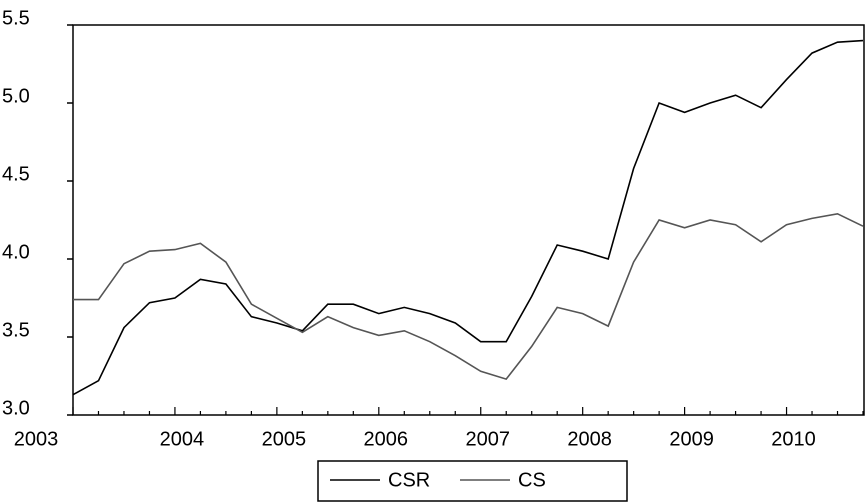  Describe the element at coordinates (589, 439) in the screenshot. I see `x-tick-label: 2008` at that location.